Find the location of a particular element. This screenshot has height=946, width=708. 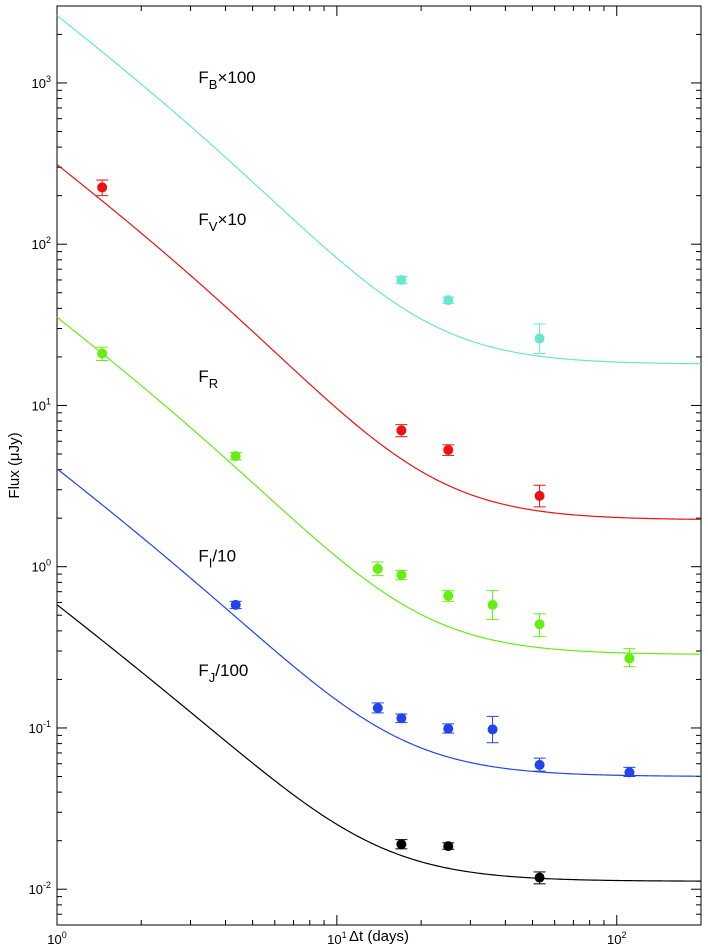

x-axis-label: Δt (days) is located at coordinates (379, 936).